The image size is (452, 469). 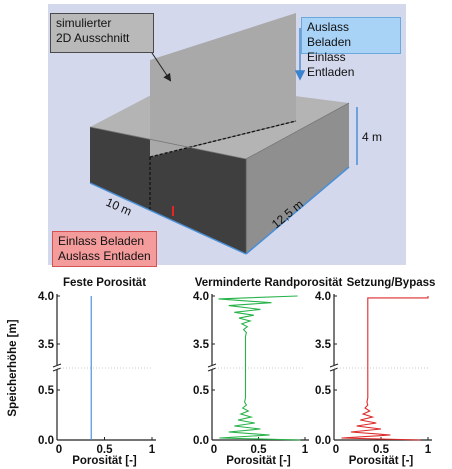 What do you see at coordinates (201, 345) in the screenshot?
I see `y-tick-label-2-2: 3.5` at bounding box center [201, 345].